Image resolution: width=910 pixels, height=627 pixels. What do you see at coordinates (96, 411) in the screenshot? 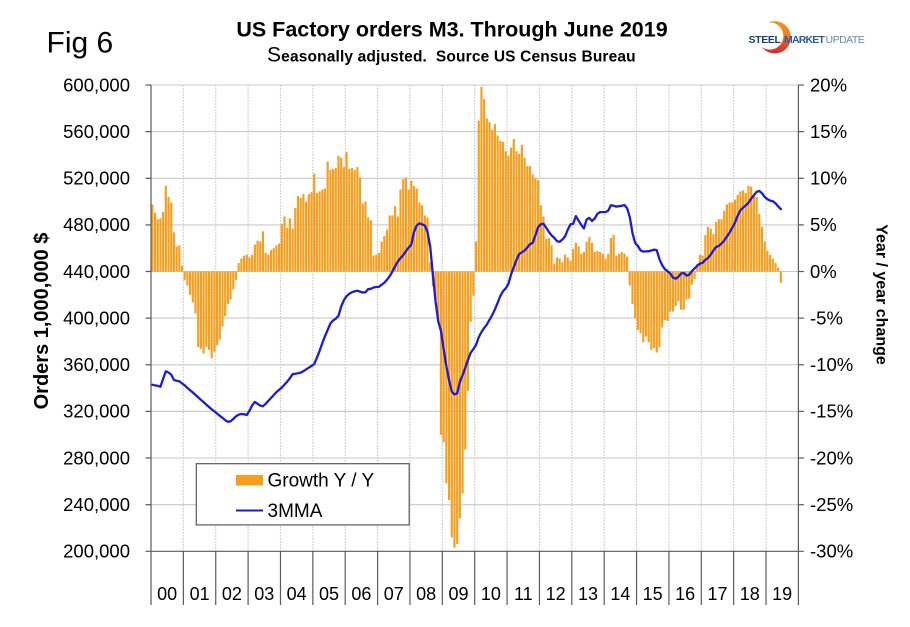
I see `svg-text: 320,000` at bounding box center [96, 411].